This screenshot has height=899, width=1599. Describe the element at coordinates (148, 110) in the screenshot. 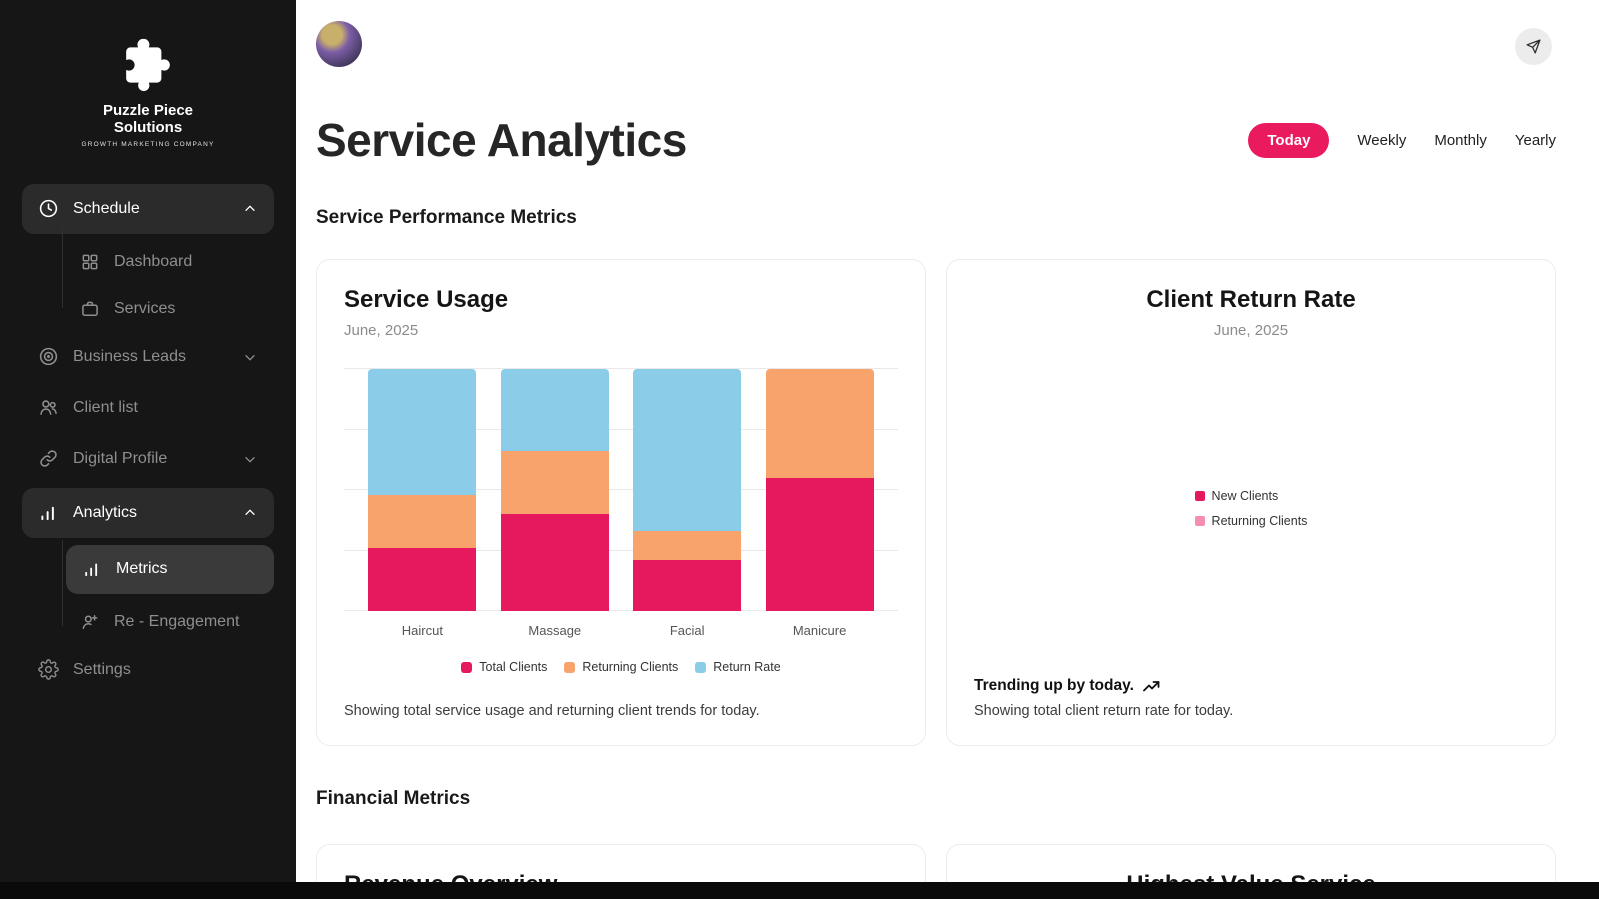

I see `logo-title-line1: Puzzle Piece` at that location.